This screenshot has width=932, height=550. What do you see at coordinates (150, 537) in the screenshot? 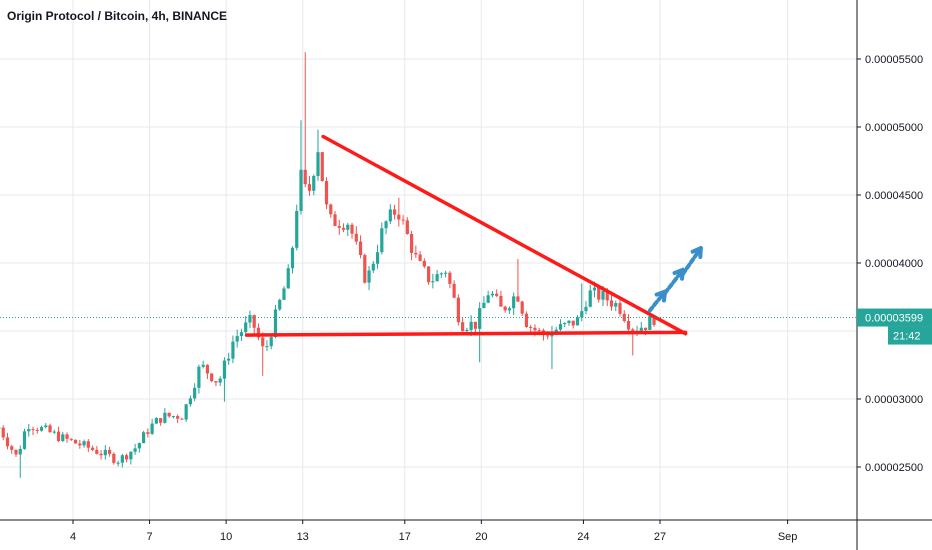
I see `x-tick-label: 7` at bounding box center [150, 537].